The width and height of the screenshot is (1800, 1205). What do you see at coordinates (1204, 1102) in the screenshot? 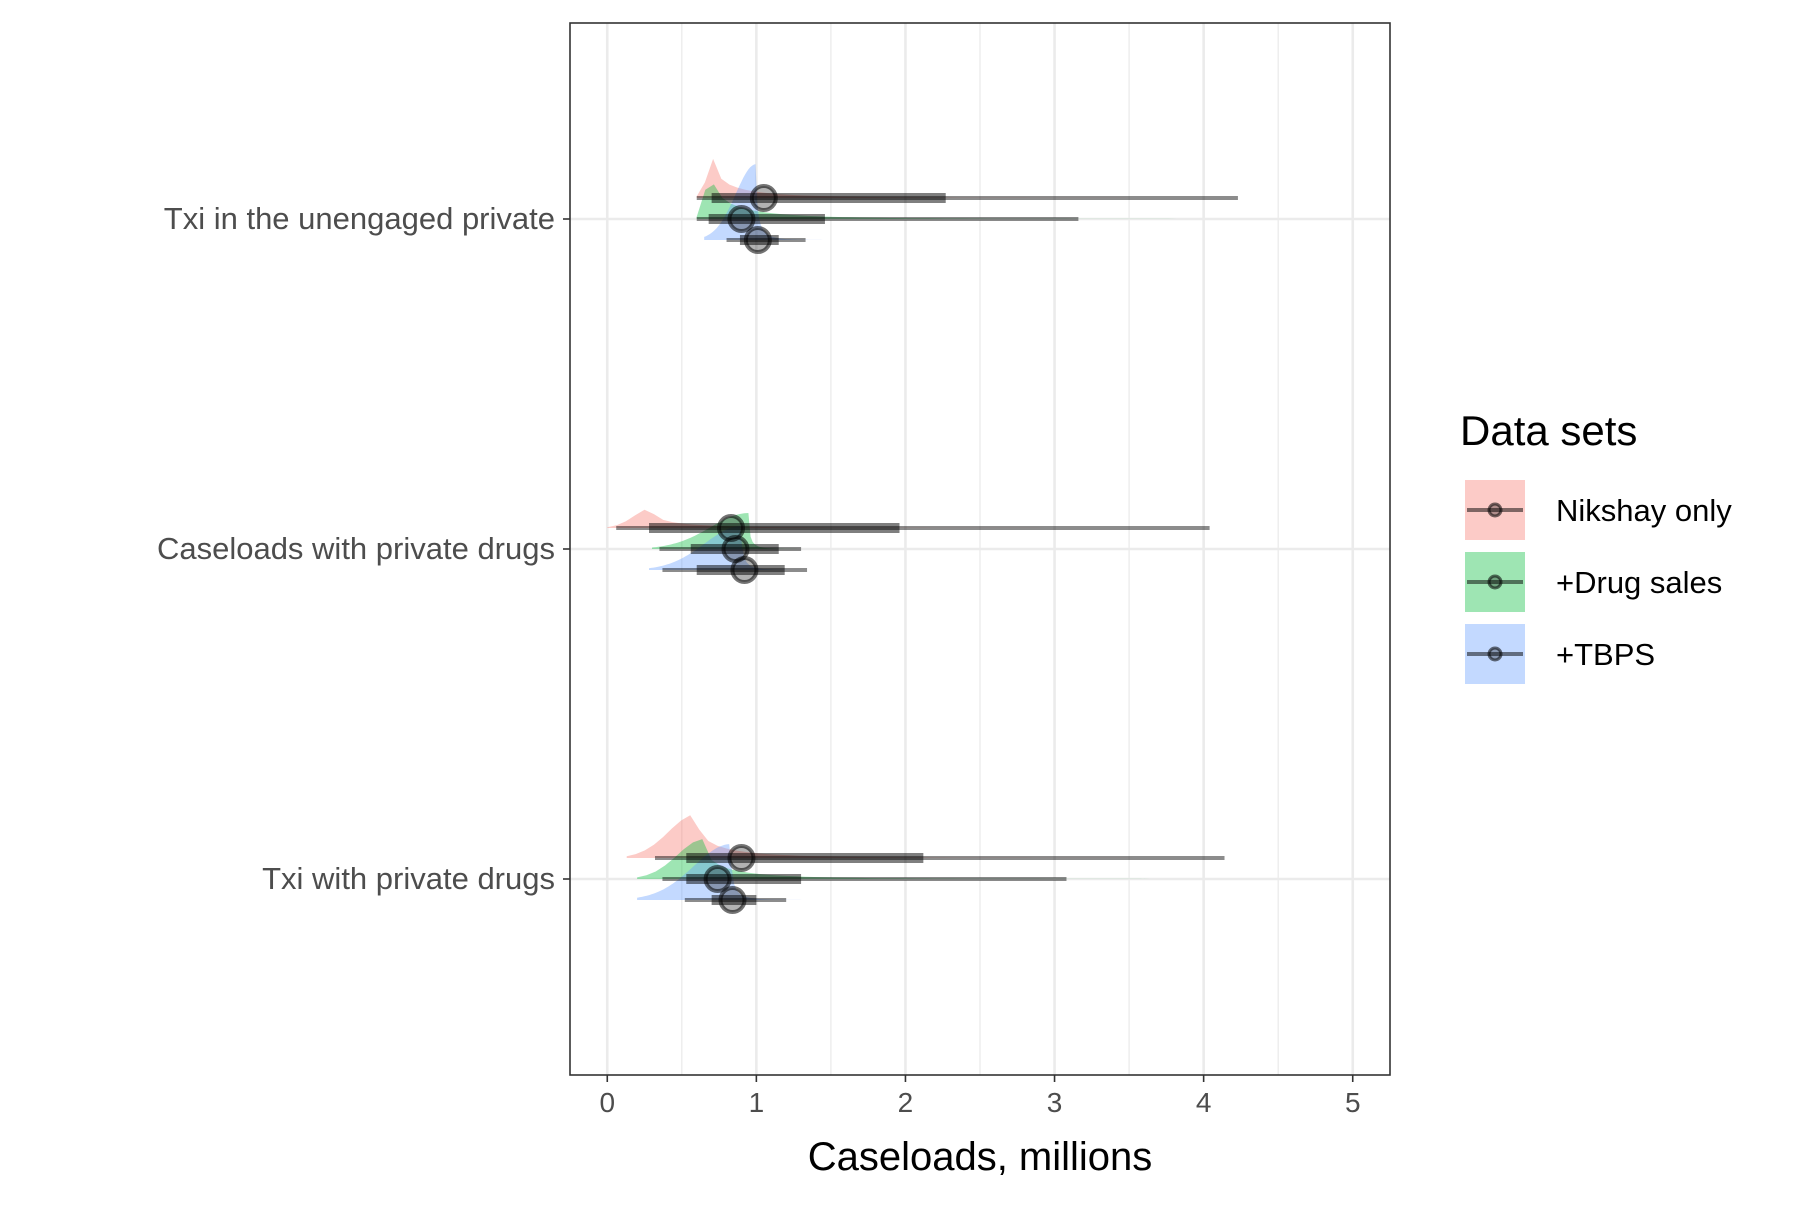
I see `x-tick-label: 4` at bounding box center [1204, 1102].